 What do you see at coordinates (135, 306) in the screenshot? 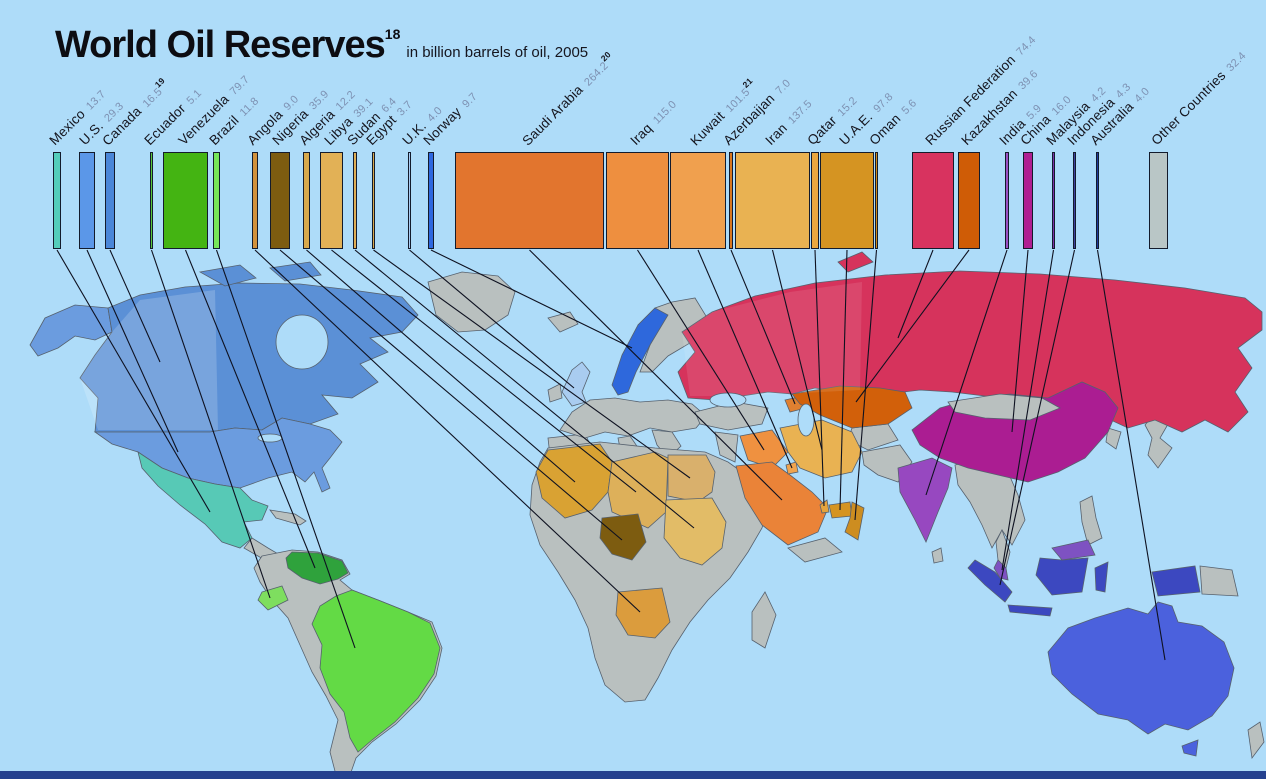
I see `connector-line-canada` at bounding box center [135, 306].